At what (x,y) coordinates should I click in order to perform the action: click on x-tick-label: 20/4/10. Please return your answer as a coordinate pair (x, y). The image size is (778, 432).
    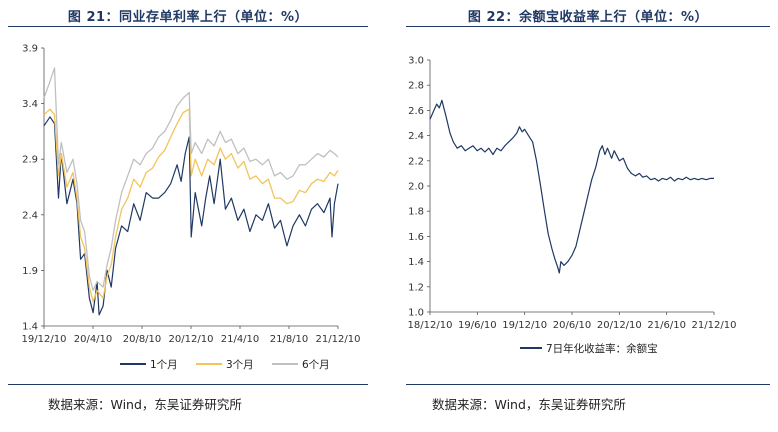
    Looking at the image, I should click on (93, 339).